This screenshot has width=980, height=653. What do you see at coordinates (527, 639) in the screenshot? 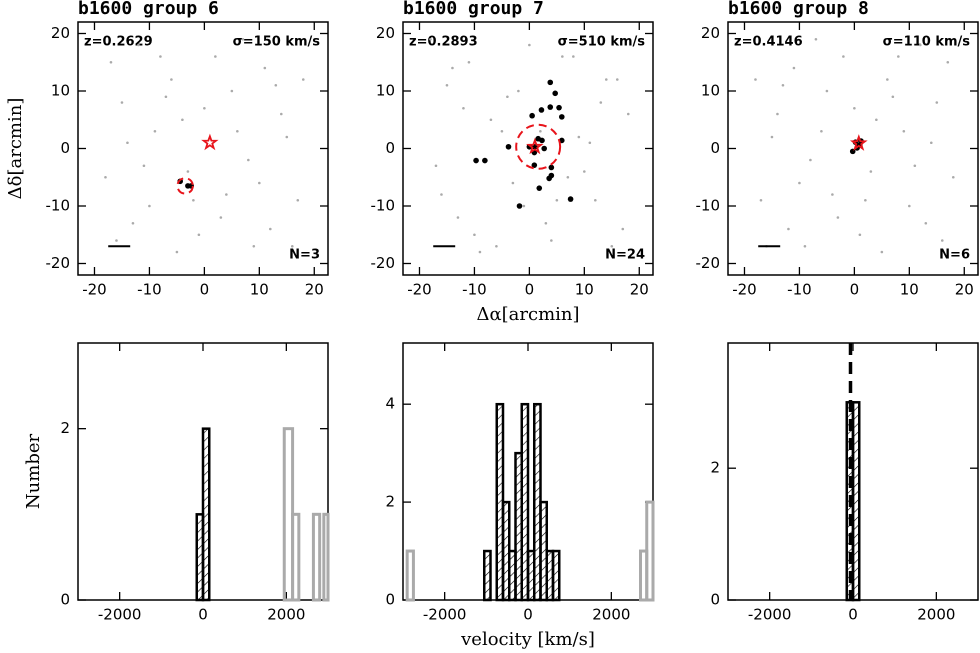
I see `x-axis-label: velocity [km/s]` at bounding box center [527, 639].